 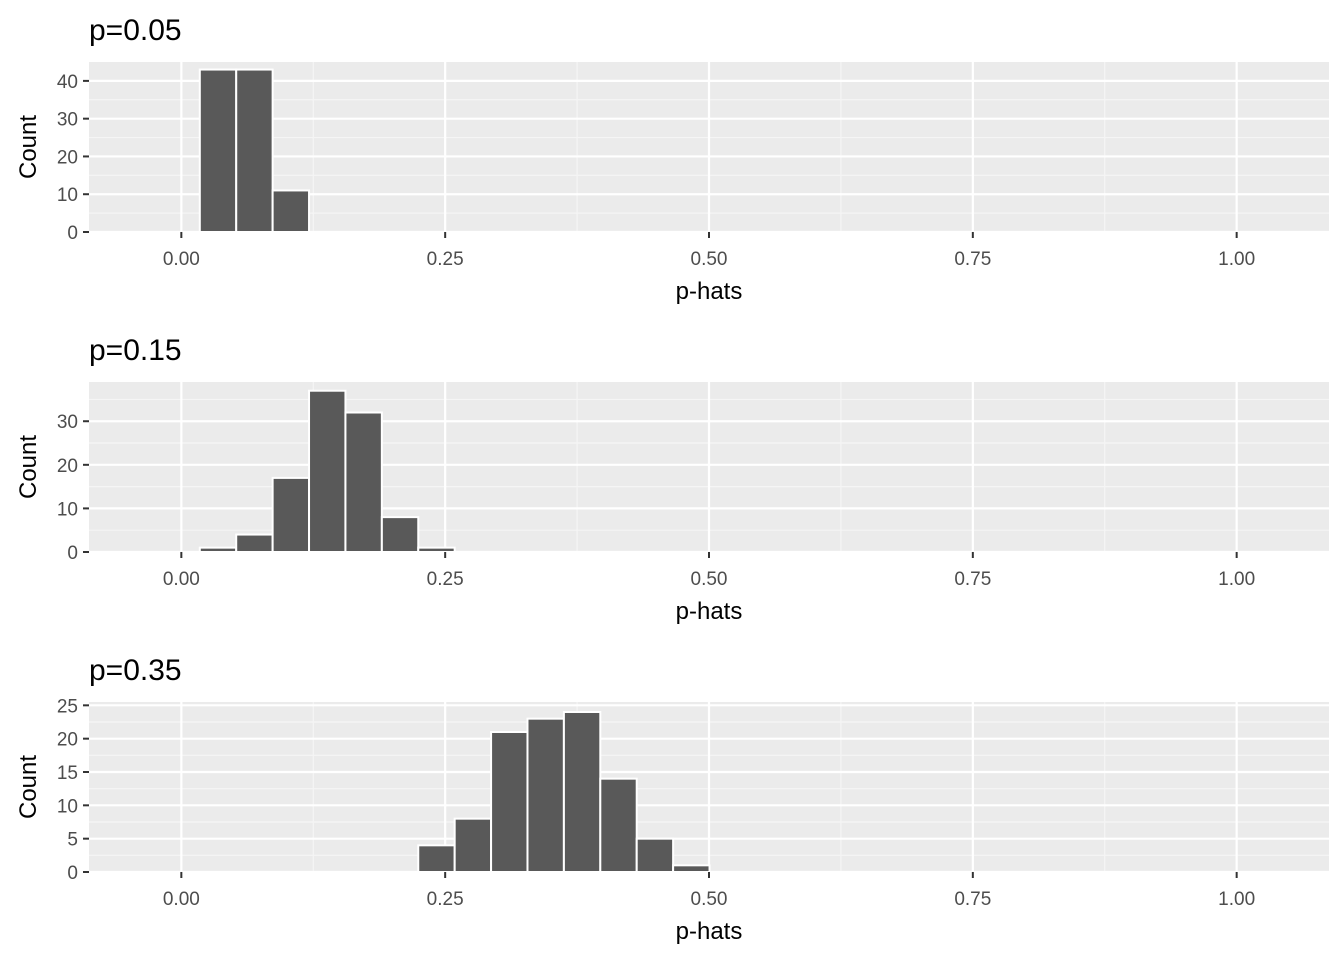 I want to click on panel-title: p=0.15, so click(x=135, y=350).